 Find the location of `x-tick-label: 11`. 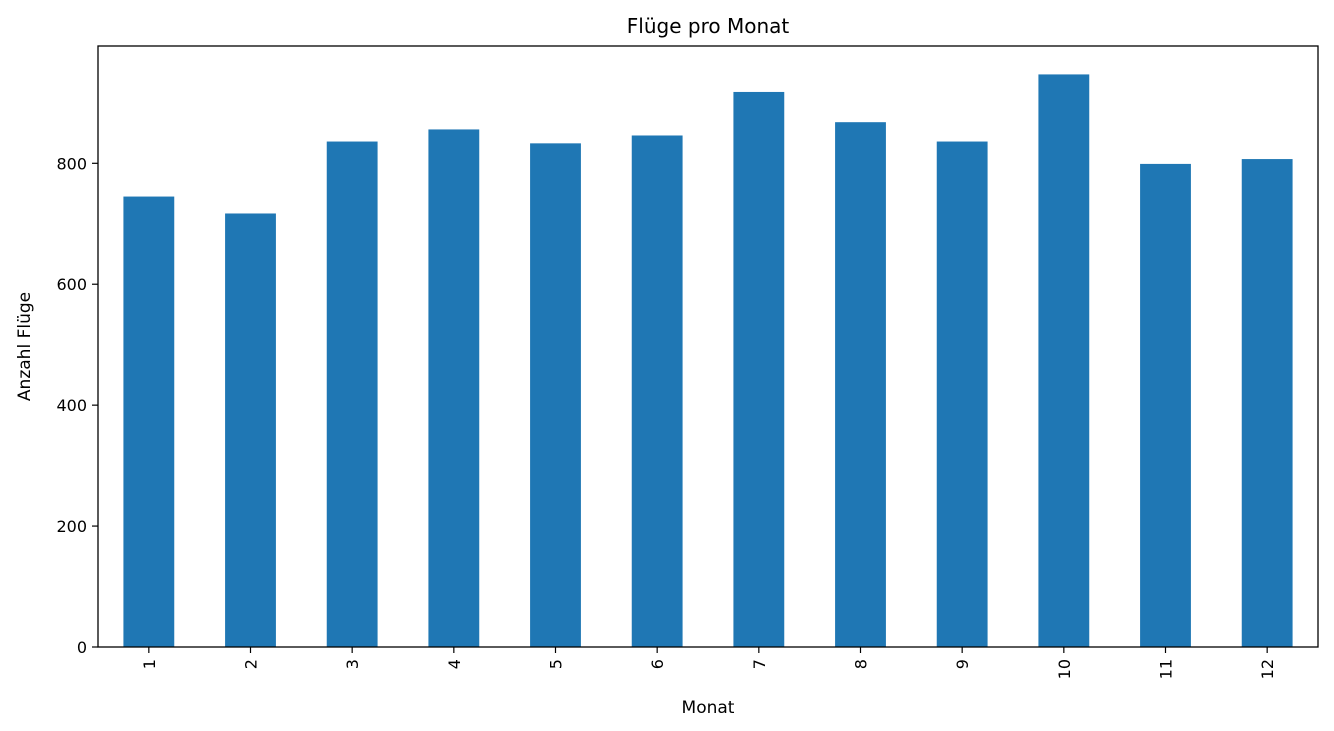

x-tick-label: 11 is located at coordinates (1166, 669).